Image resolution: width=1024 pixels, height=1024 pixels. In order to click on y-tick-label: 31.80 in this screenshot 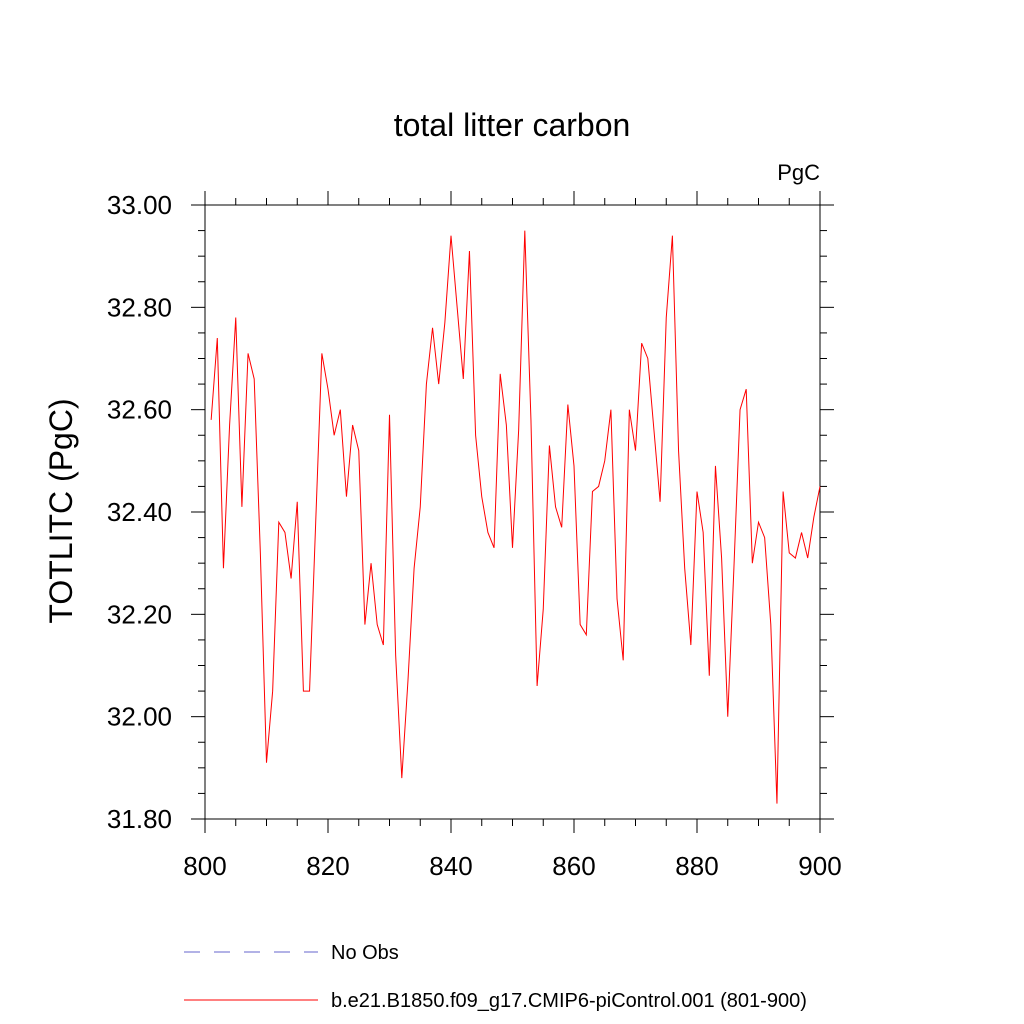, I will do `click(139, 819)`.